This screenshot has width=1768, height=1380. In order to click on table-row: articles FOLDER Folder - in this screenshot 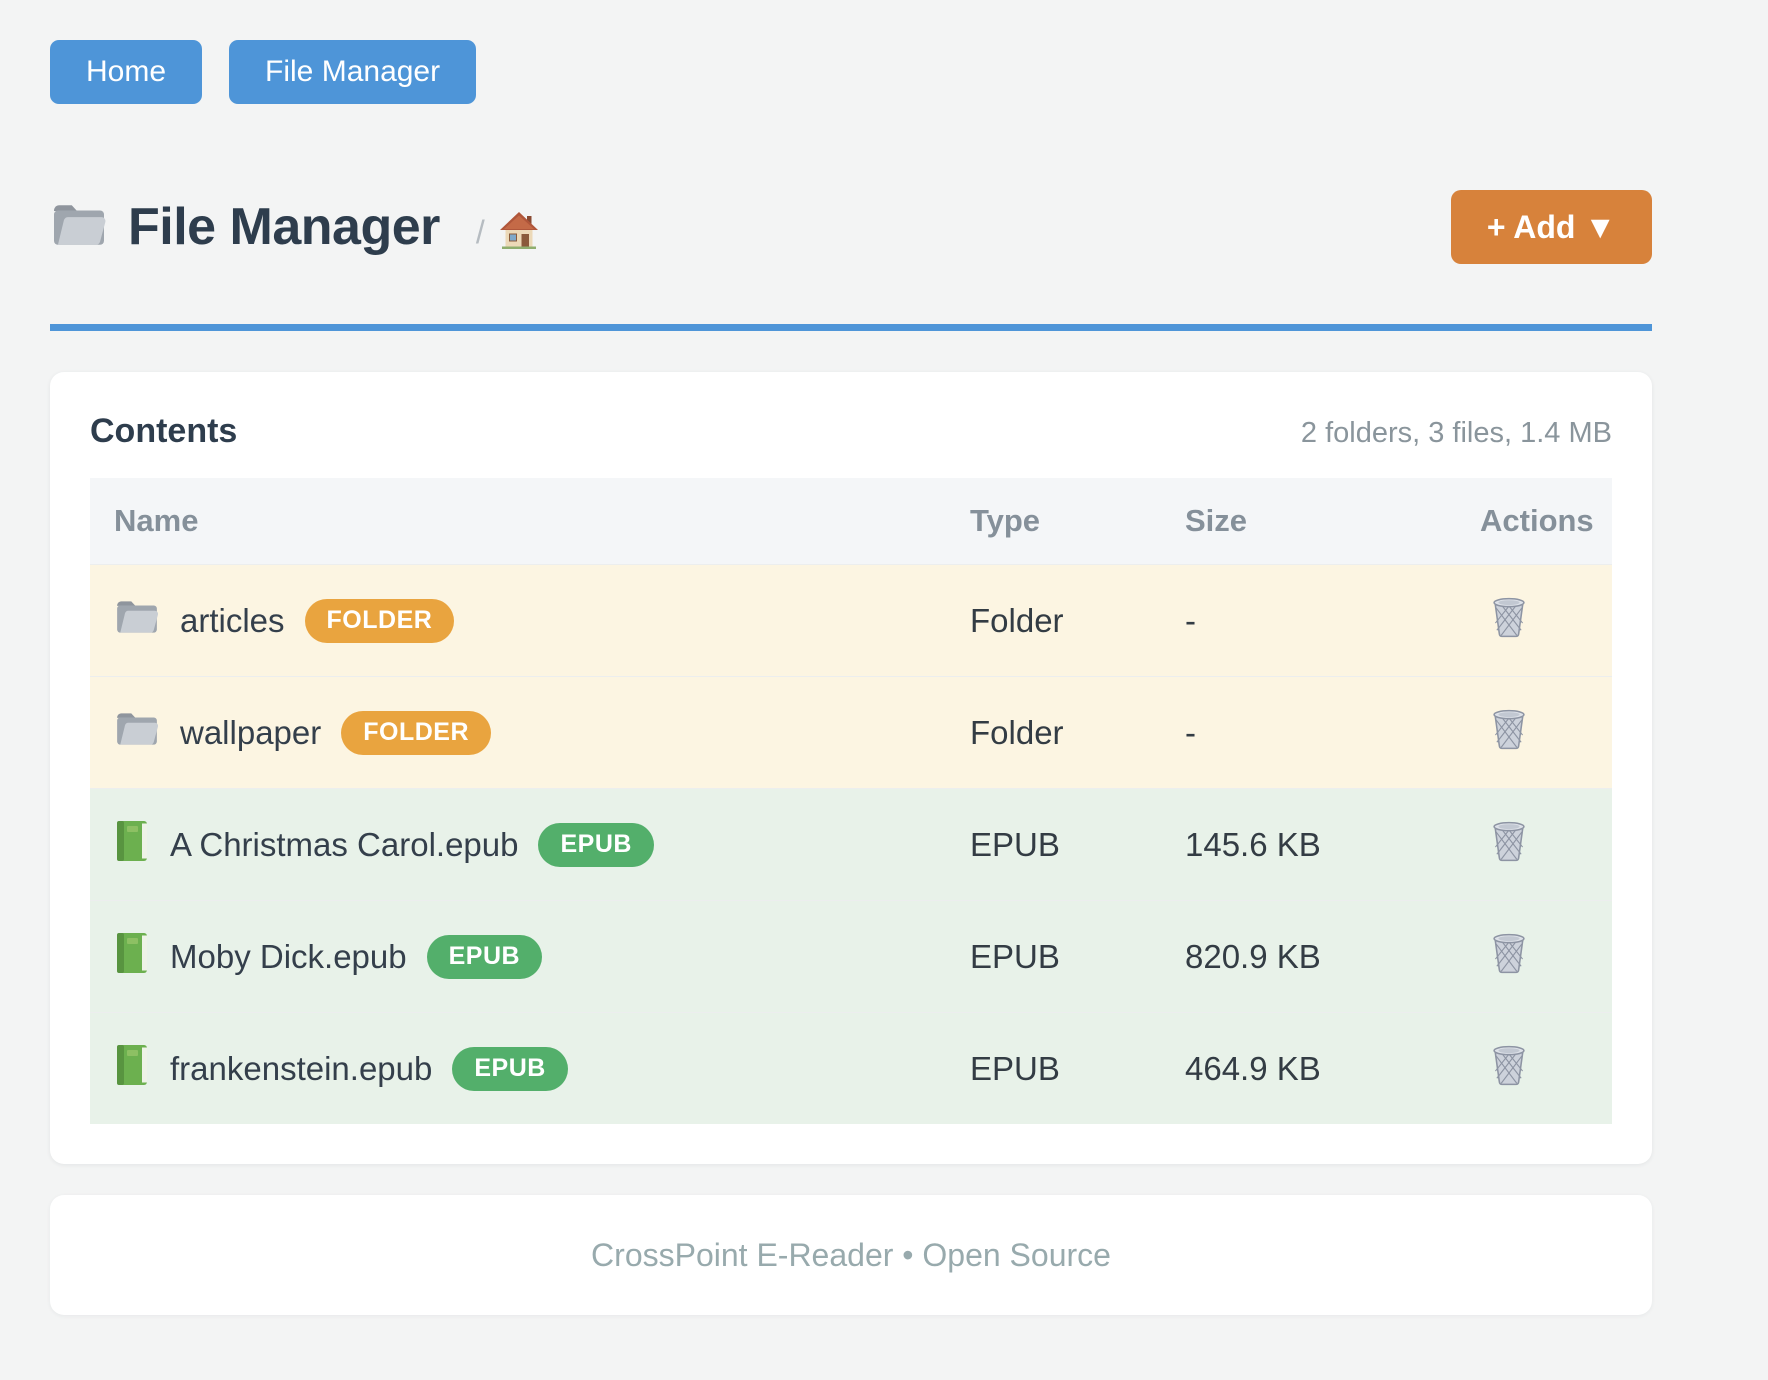, I will do `click(851, 620)`.